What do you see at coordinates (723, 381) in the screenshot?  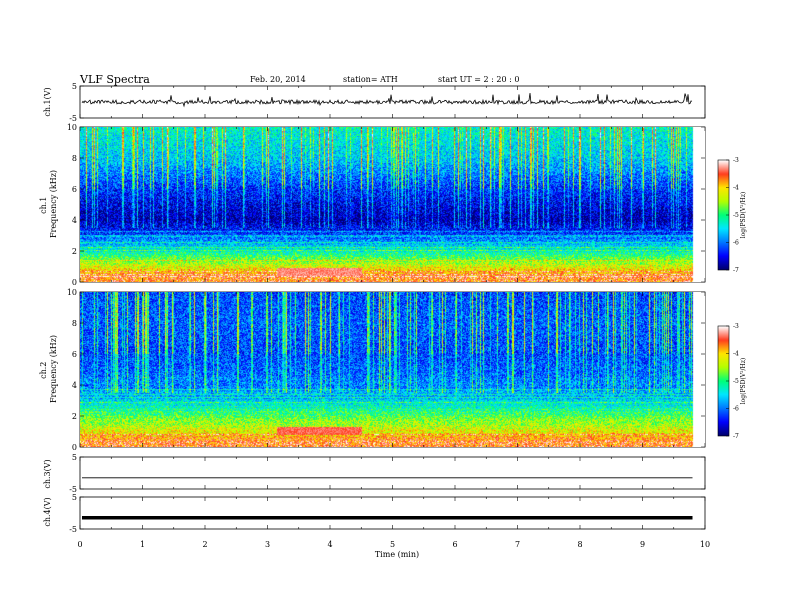 I see `colorbar-2-image` at bounding box center [723, 381].